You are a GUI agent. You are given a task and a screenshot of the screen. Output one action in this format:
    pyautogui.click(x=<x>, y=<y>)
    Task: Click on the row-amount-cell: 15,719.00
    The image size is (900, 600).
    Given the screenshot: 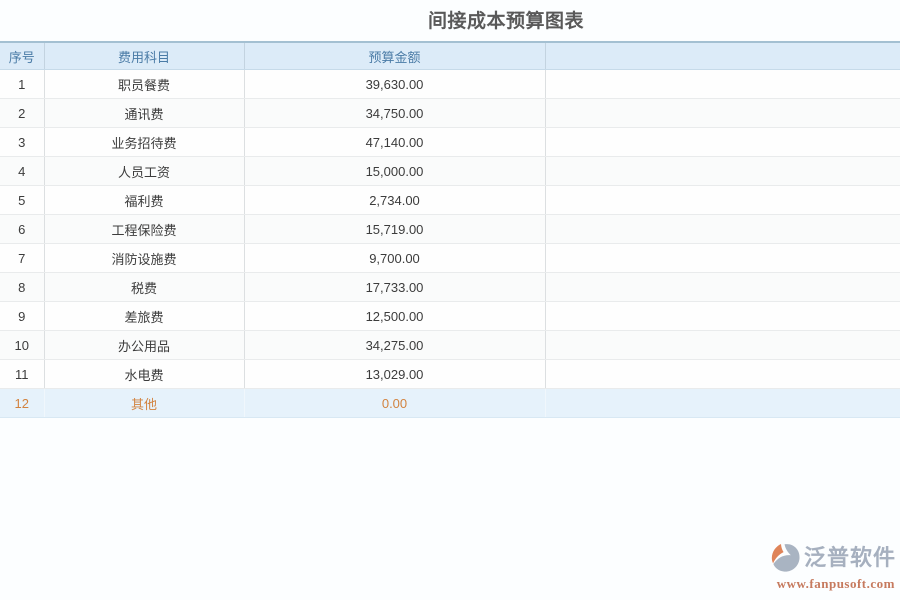 What is the action you would take?
    pyautogui.click(x=395, y=229)
    